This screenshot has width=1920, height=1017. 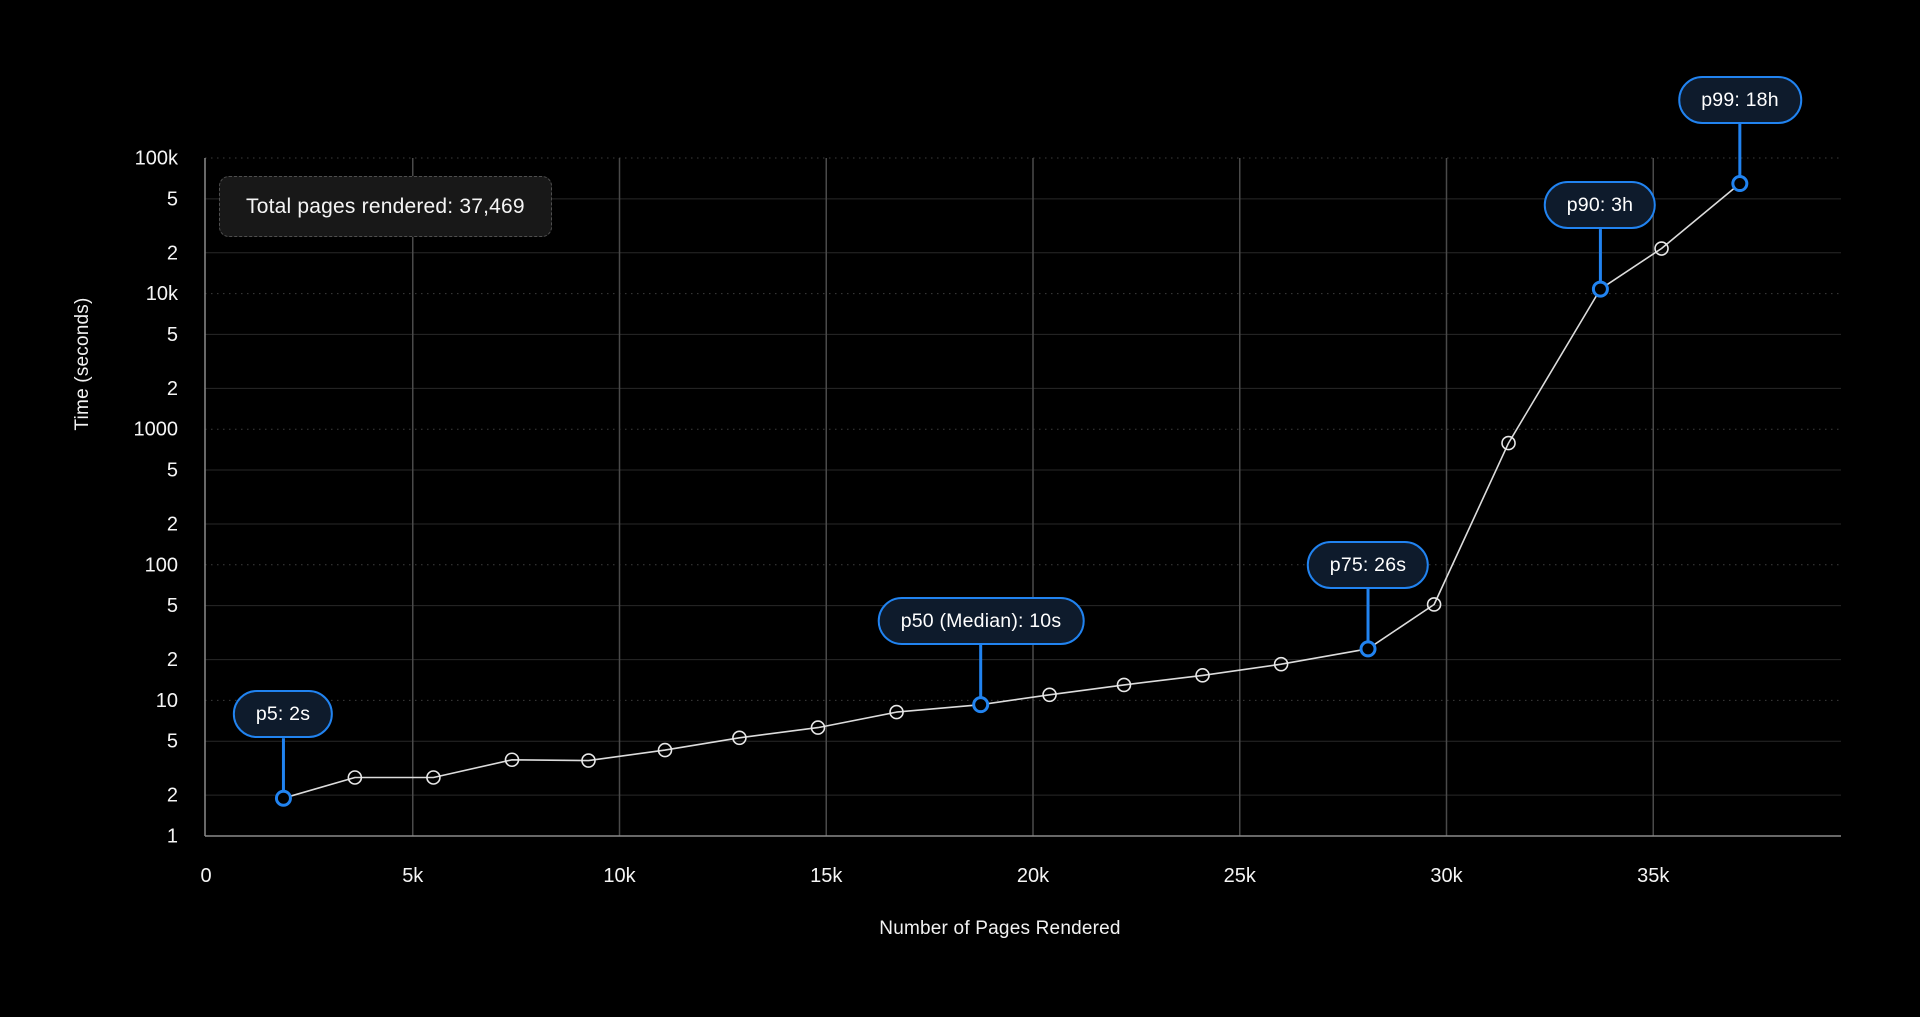 I want to click on y-axis-title: Time (seconds), so click(x=82, y=364).